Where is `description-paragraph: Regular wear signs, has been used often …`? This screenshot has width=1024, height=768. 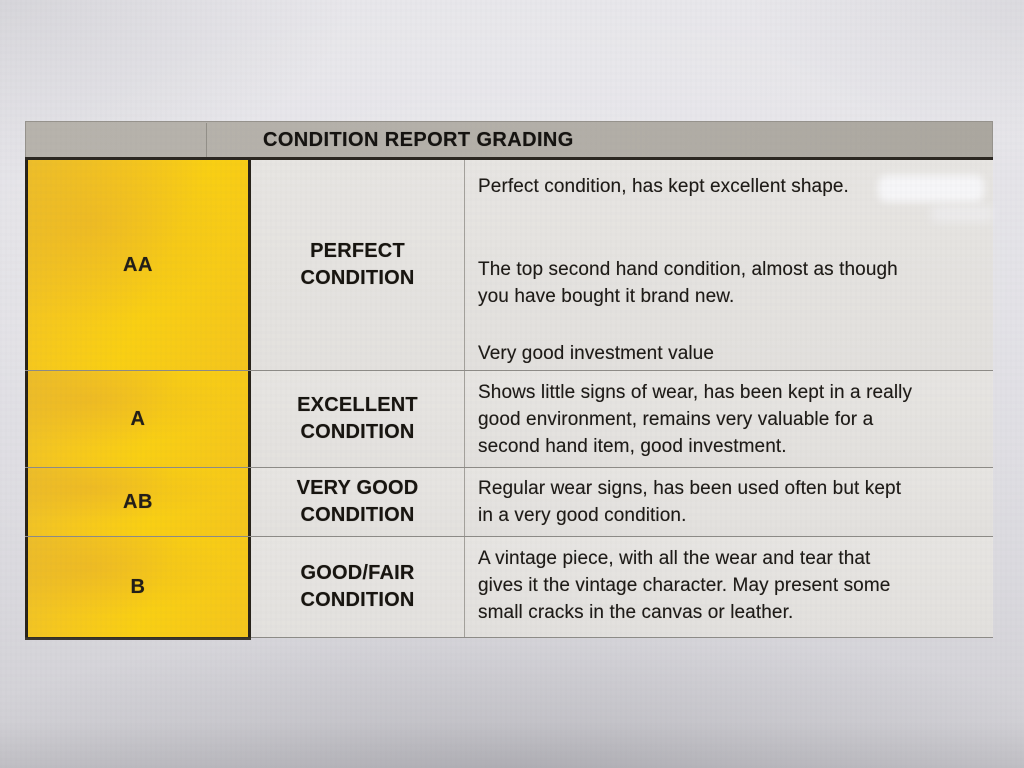 description-paragraph: Regular wear signs, has been used often … is located at coordinates (732, 502).